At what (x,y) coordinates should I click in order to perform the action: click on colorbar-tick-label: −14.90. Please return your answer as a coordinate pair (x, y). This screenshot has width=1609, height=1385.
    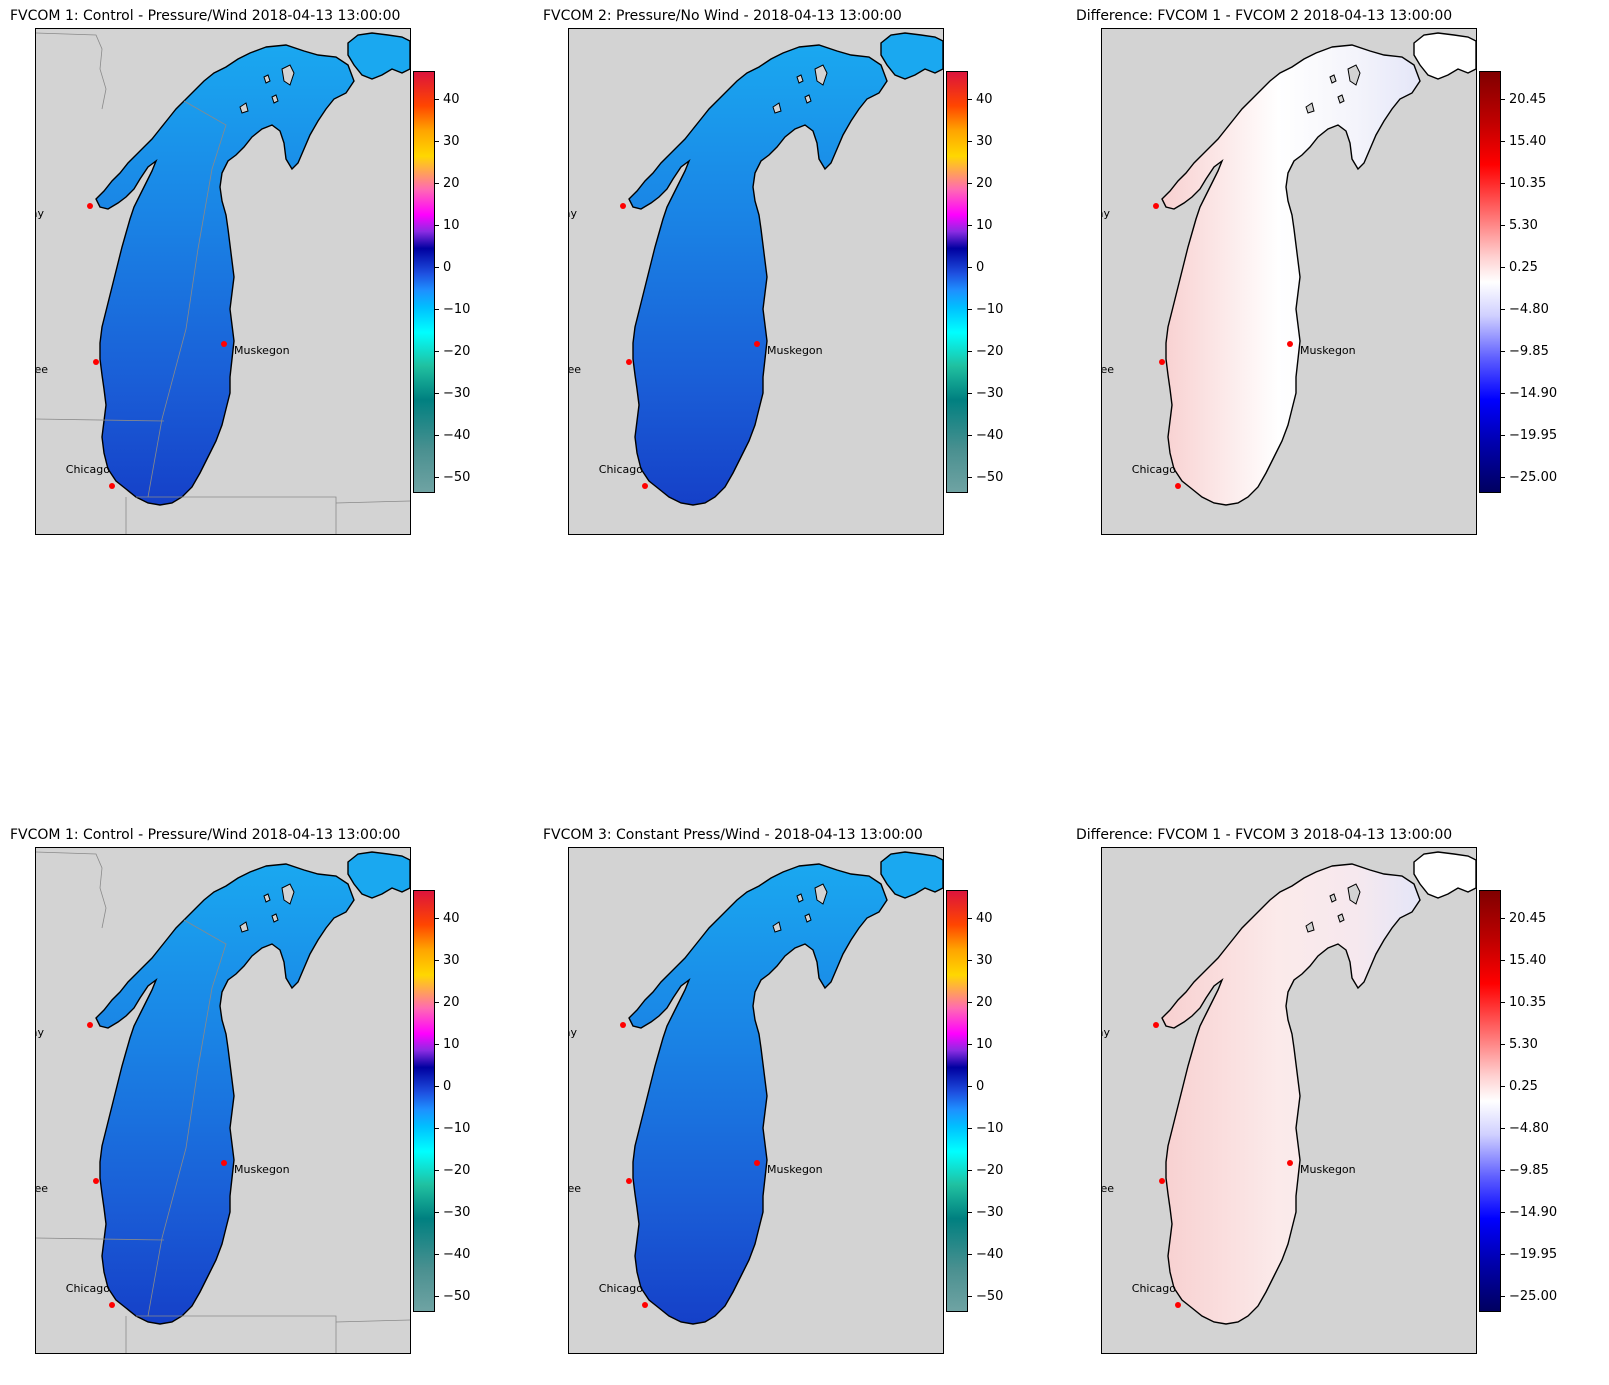
    Looking at the image, I should click on (1529, 393).